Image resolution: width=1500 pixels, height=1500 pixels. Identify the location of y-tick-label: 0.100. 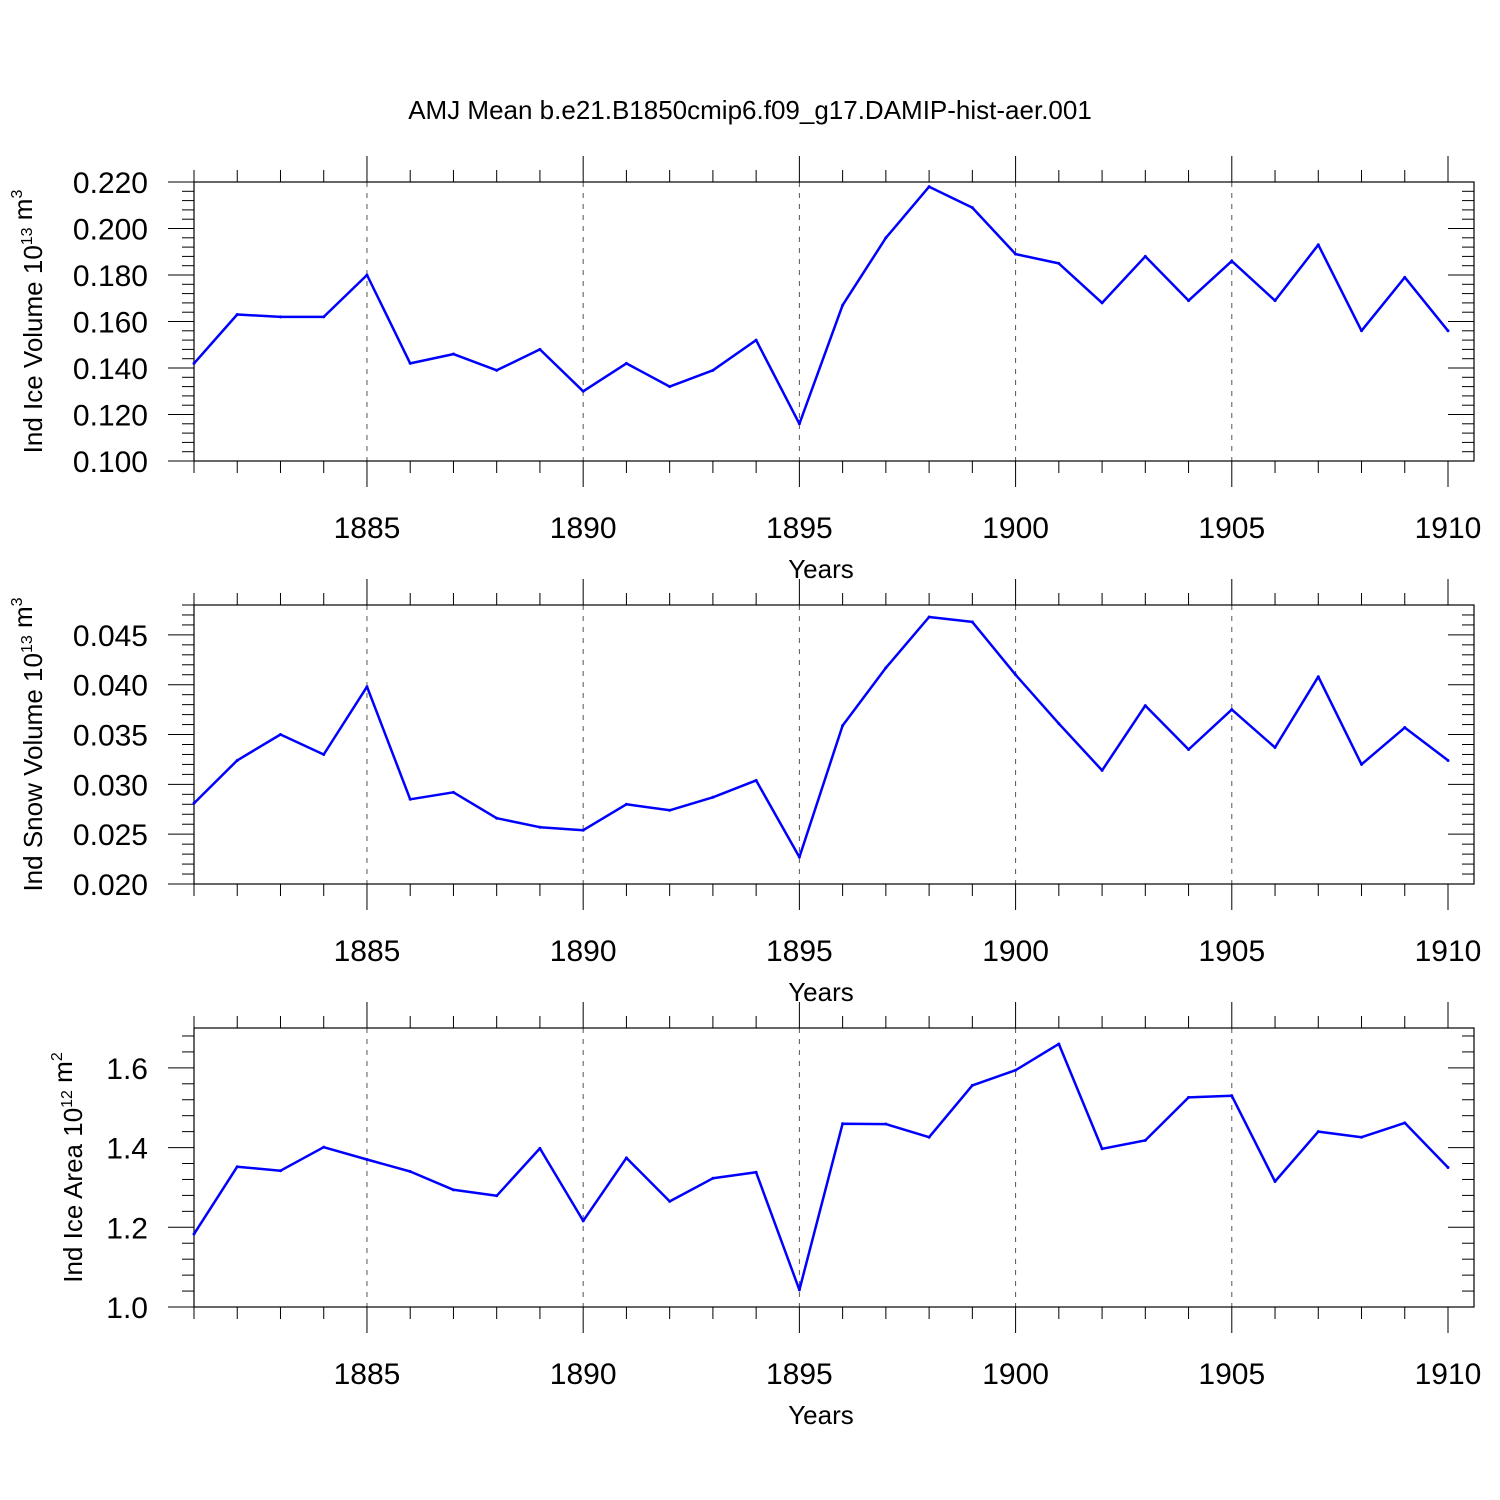
(110, 462).